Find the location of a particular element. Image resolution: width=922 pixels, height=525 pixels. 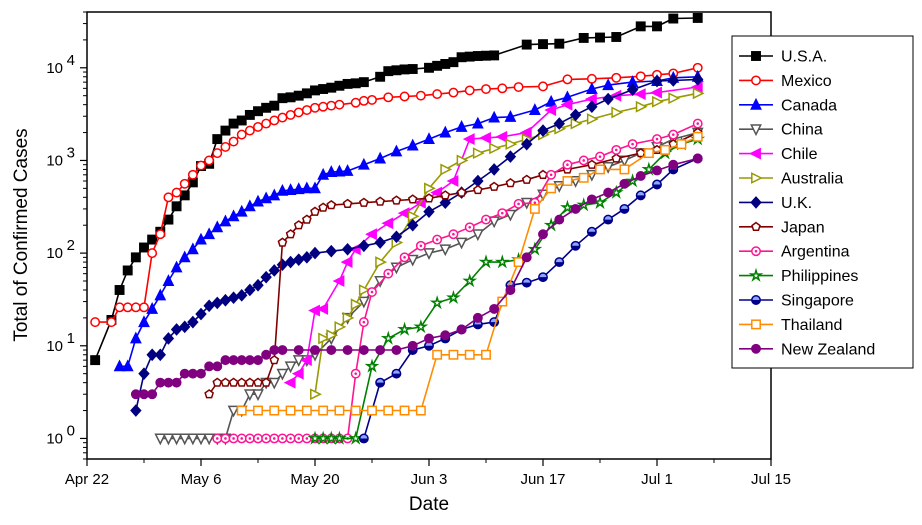

legend-label-u-k: U.K. is located at coordinates (796, 203).